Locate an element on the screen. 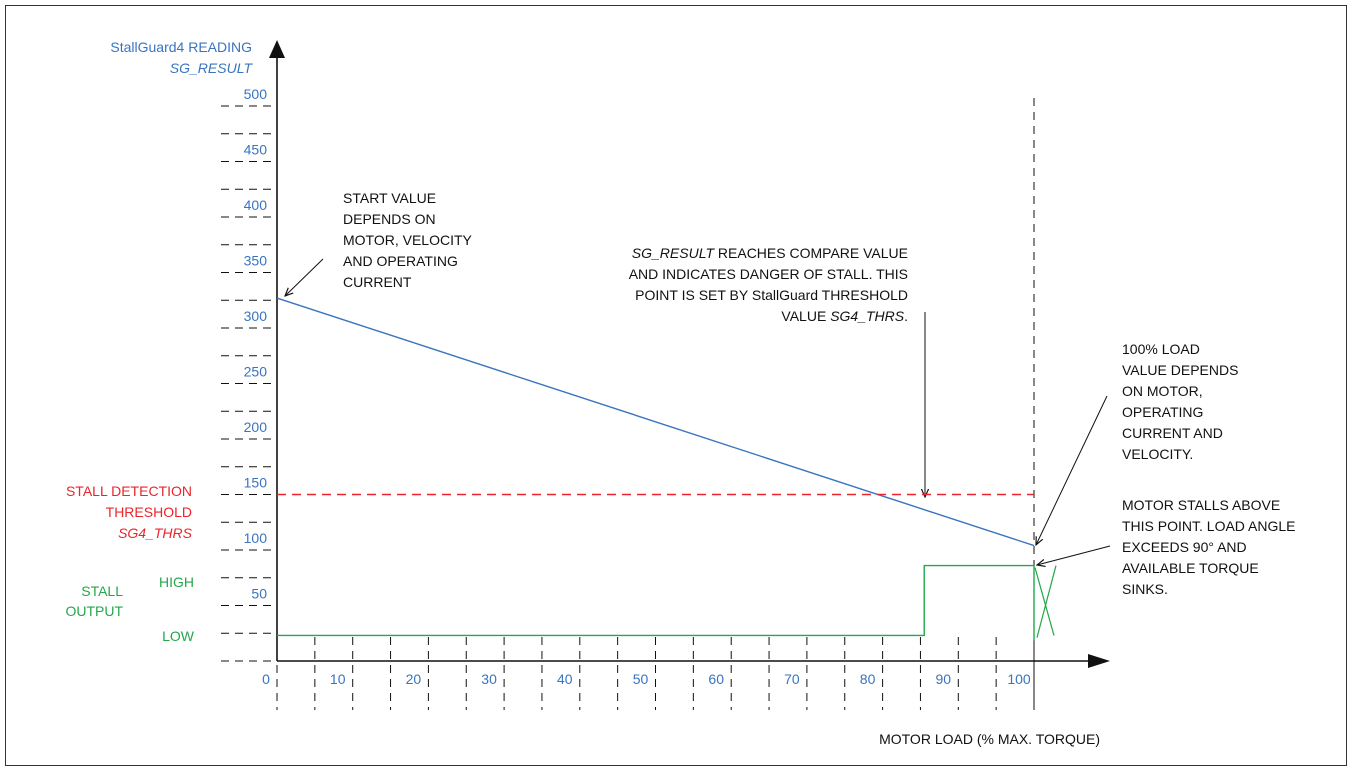 Image resolution: width=1353 pixels, height=772 pixels. threshold-sublabel: SG4_THRS is located at coordinates (155, 533).